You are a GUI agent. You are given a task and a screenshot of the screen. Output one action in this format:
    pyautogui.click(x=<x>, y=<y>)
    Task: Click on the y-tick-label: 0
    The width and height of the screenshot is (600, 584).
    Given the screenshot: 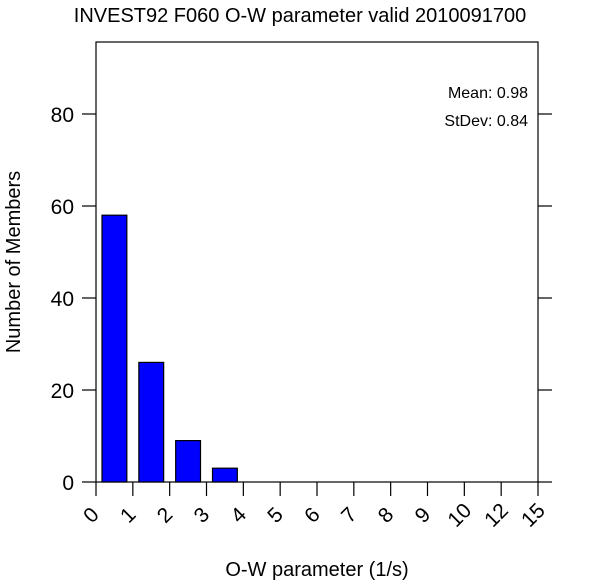 What is the action you would take?
    pyautogui.click(x=68, y=483)
    